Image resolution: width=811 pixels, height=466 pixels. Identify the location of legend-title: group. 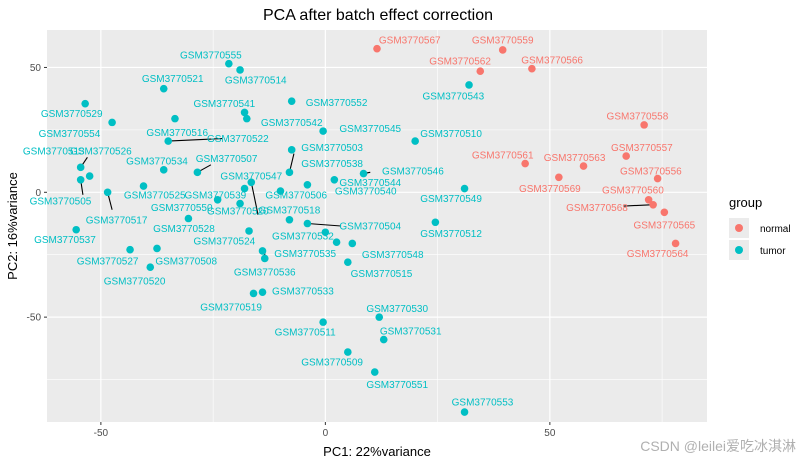
(745, 202).